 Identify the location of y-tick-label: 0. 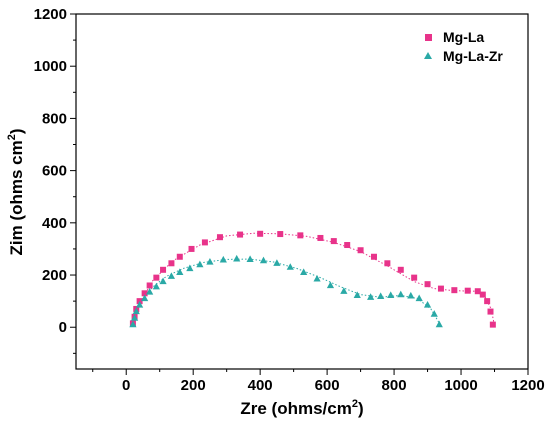
(63, 327).